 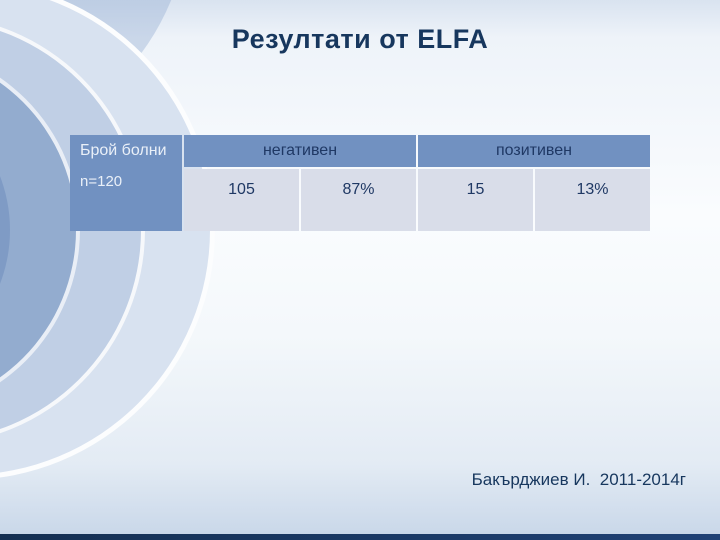 What do you see at coordinates (126, 183) in the screenshot?
I see `row-header-cell: Брой болни n=120` at bounding box center [126, 183].